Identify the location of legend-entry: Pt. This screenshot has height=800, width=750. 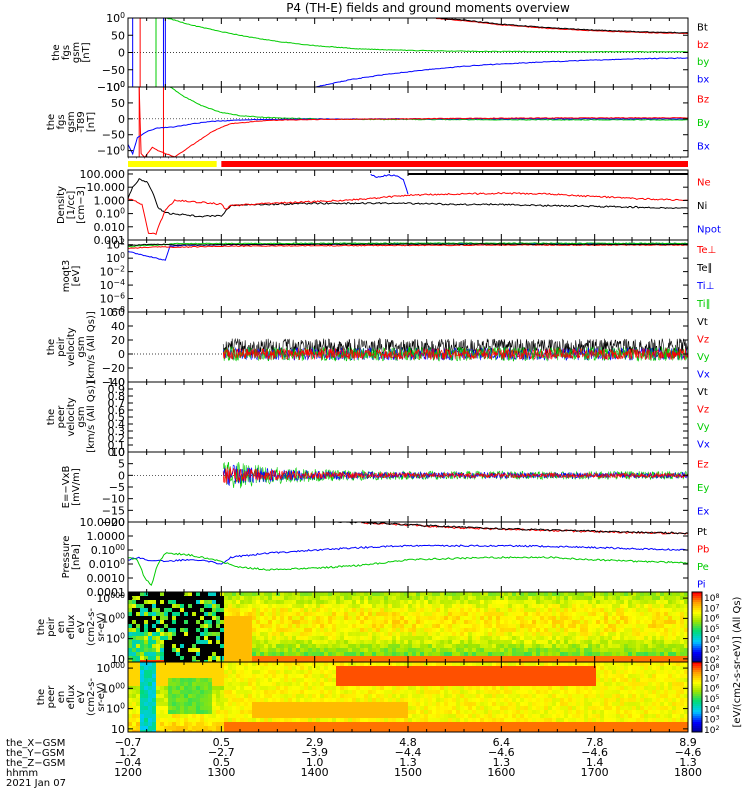
(702, 532).